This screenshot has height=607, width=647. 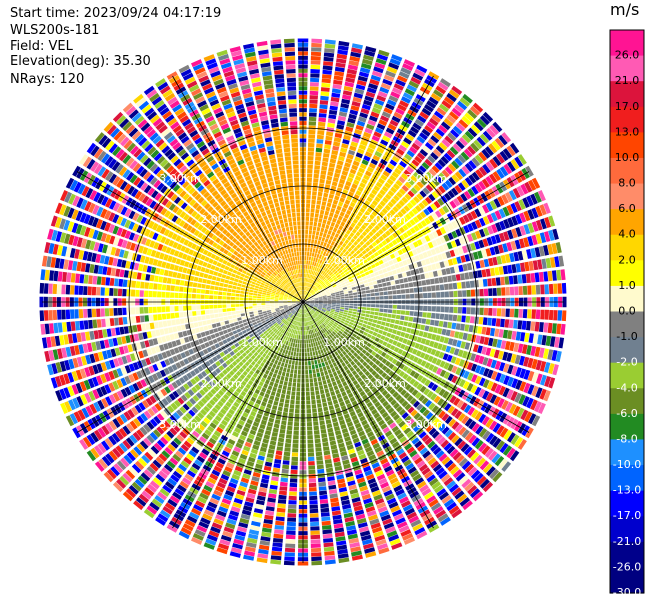 I want to click on gate-1978, so click(x=559, y=329).